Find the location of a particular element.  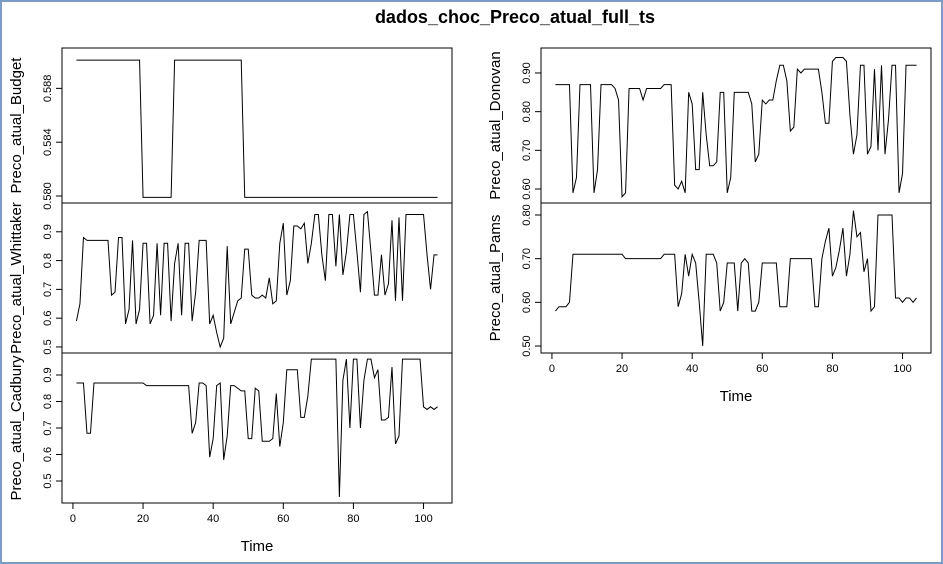

y-axis-label: Preco_atual_Whittaker is located at coordinates (16, 278).